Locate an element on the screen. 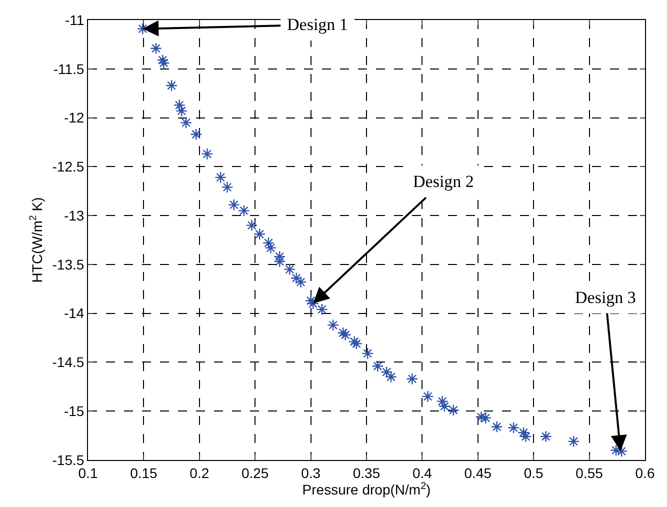  y-tick-label: -12 is located at coordinates (74, 118).